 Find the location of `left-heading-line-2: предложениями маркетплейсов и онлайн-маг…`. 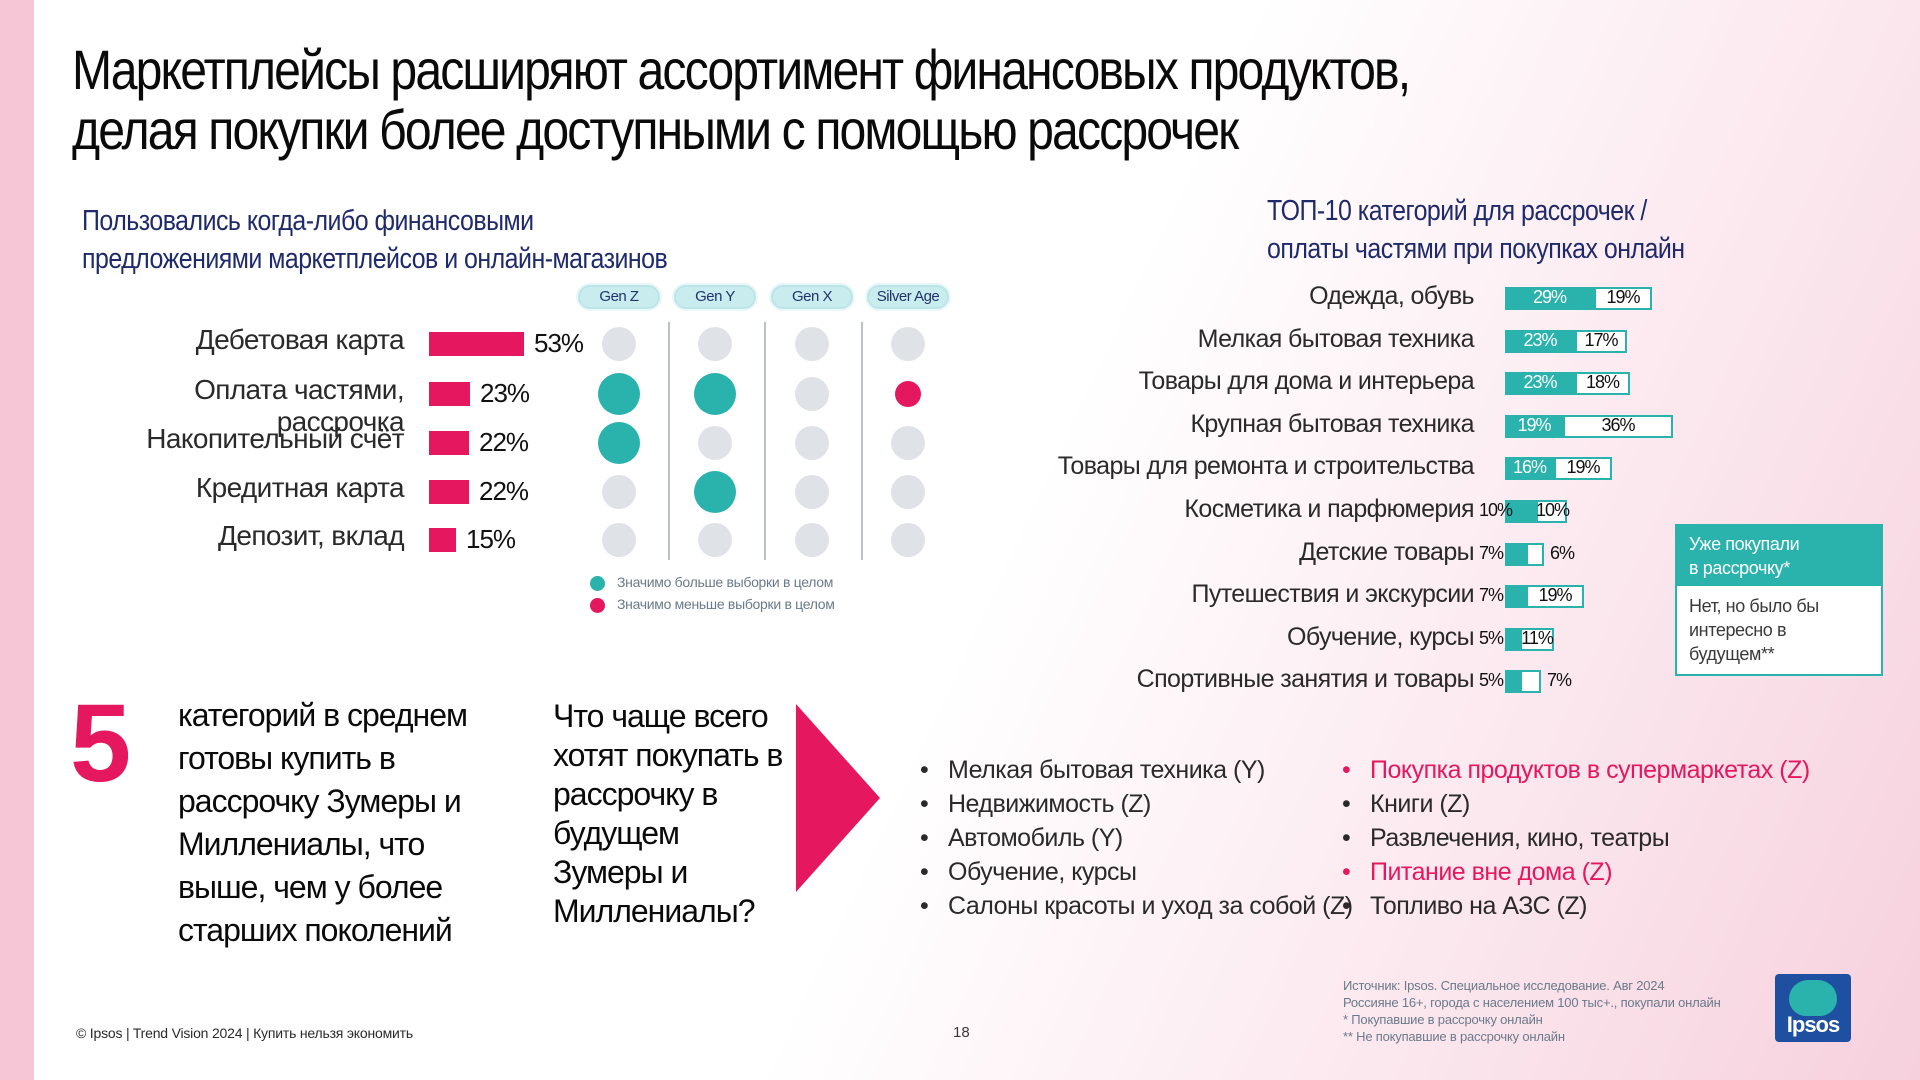

left-heading-line-2: предложениями маркетплейсов и онлайн-маг… is located at coordinates (375, 259).